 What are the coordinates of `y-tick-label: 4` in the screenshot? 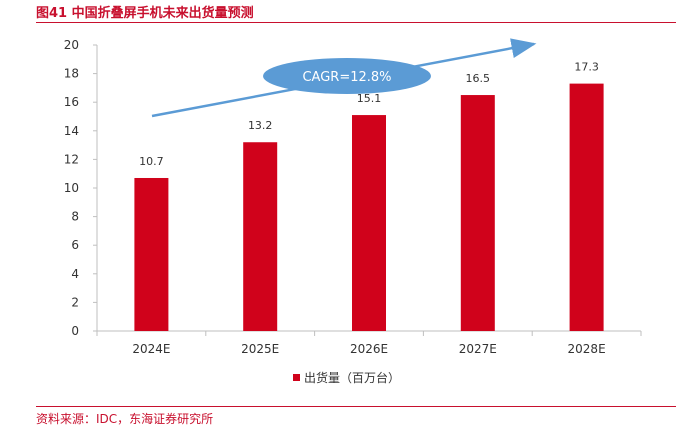 It's located at (75, 274).